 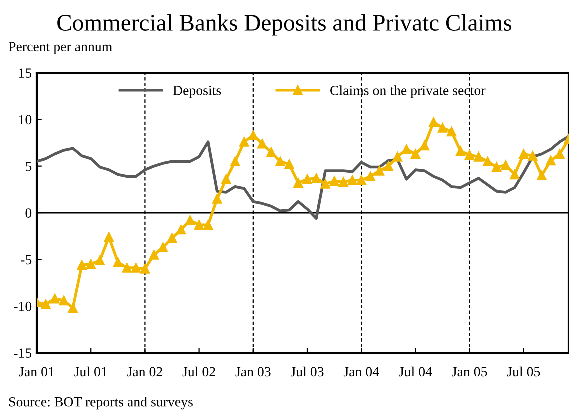 What do you see at coordinates (91, 371) in the screenshot?
I see `x-tick-label: Jul 01` at bounding box center [91, 371].